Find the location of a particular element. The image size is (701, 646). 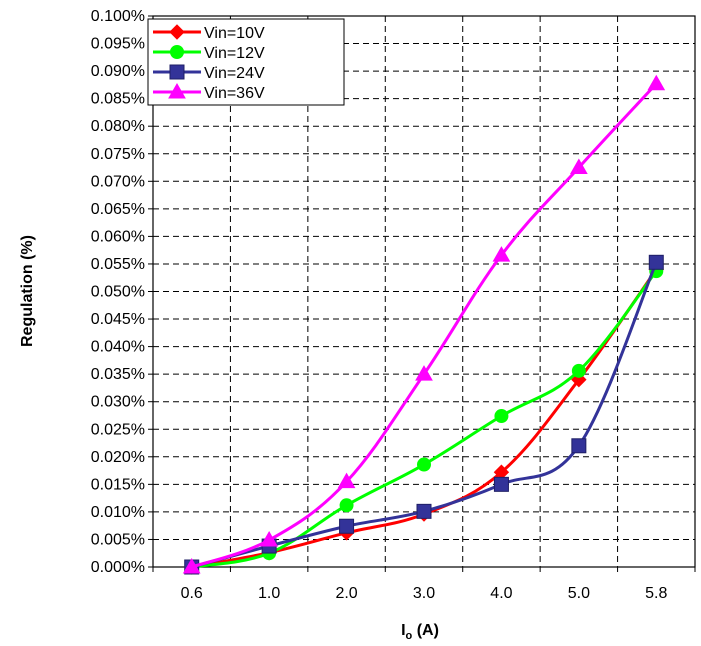

legend-label: Vin=24V is located at coordinates (234, 73).